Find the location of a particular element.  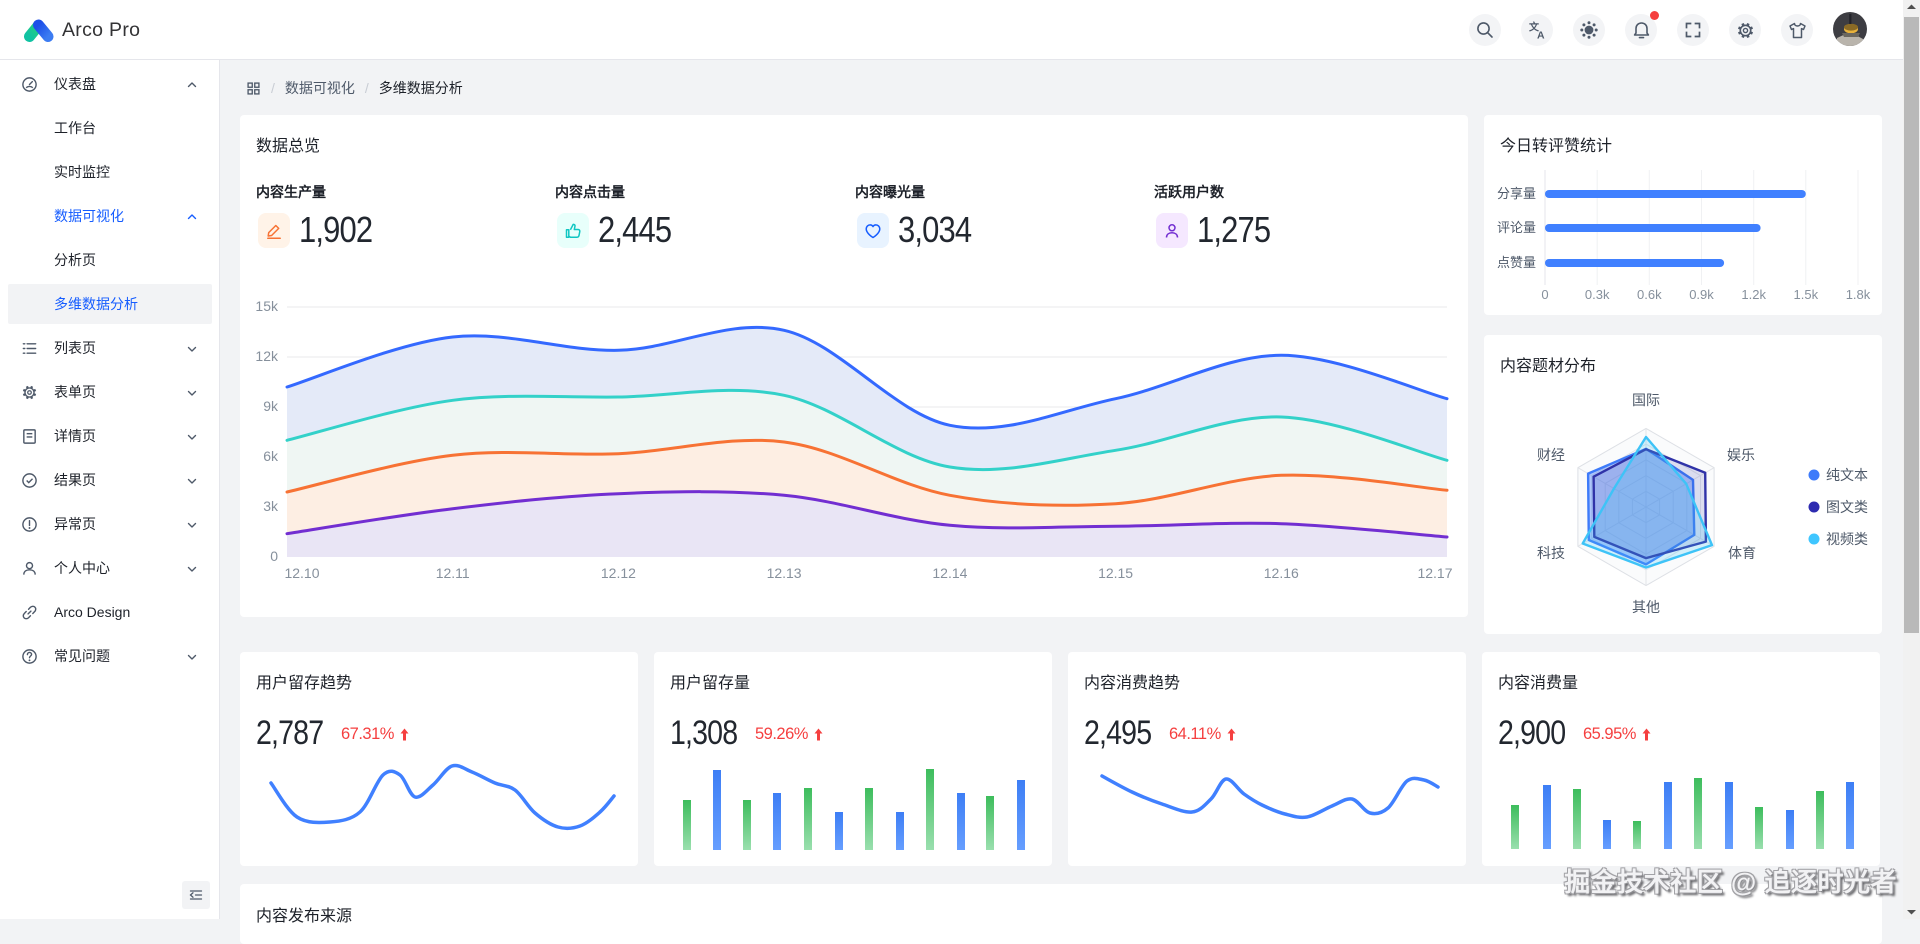

svg-text: 评论量 is located at coordinates (1516, 227).